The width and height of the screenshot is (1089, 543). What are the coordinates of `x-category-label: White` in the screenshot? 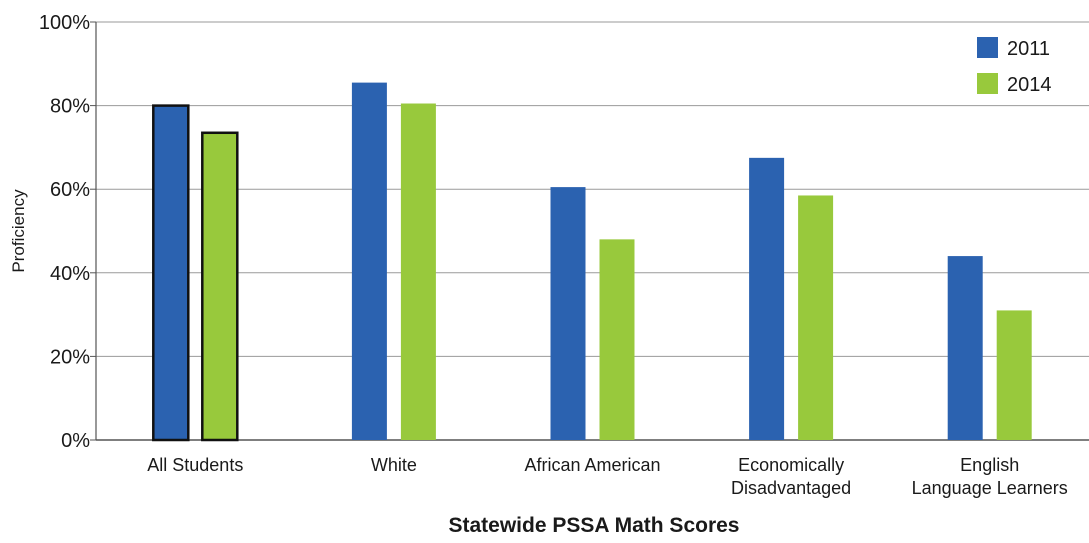 It's located at (394, 465).